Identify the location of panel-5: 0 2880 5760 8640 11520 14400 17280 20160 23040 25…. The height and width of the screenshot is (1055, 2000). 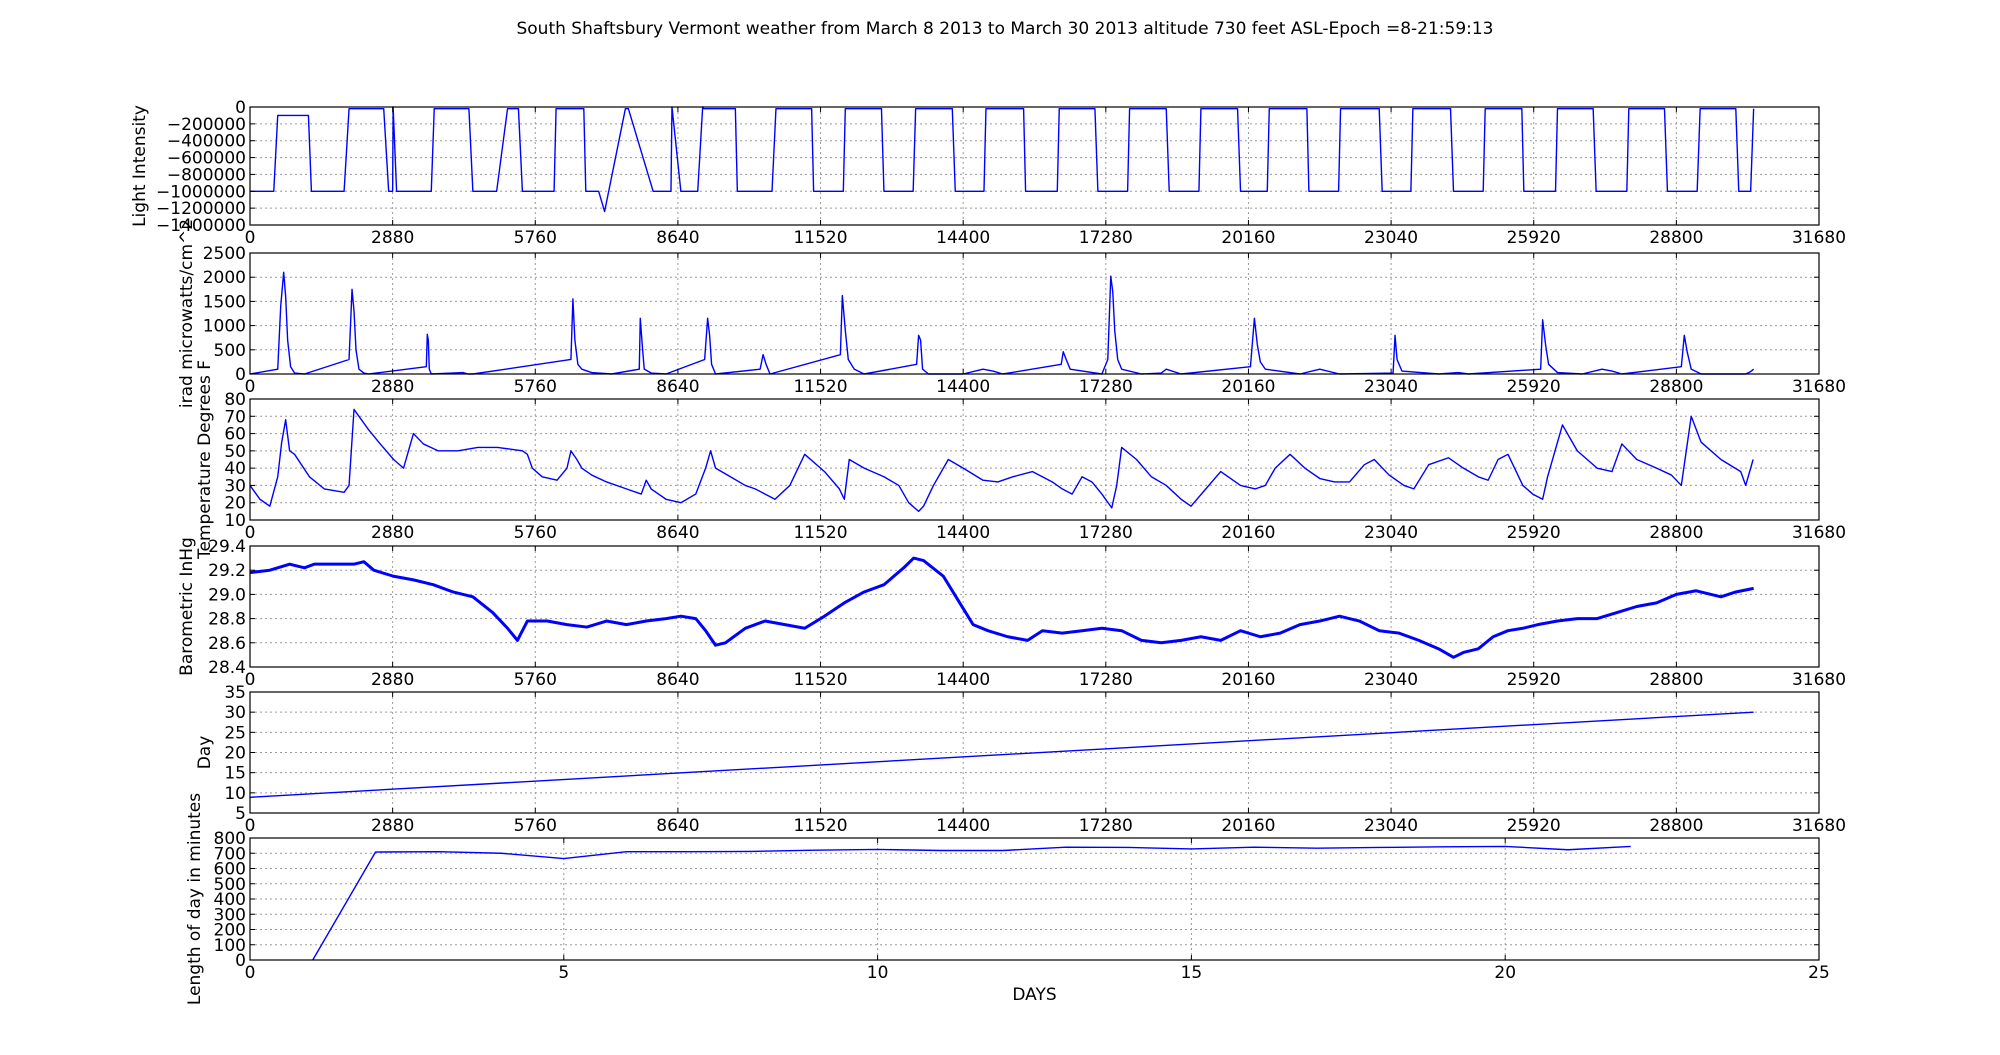
(1020, 759).